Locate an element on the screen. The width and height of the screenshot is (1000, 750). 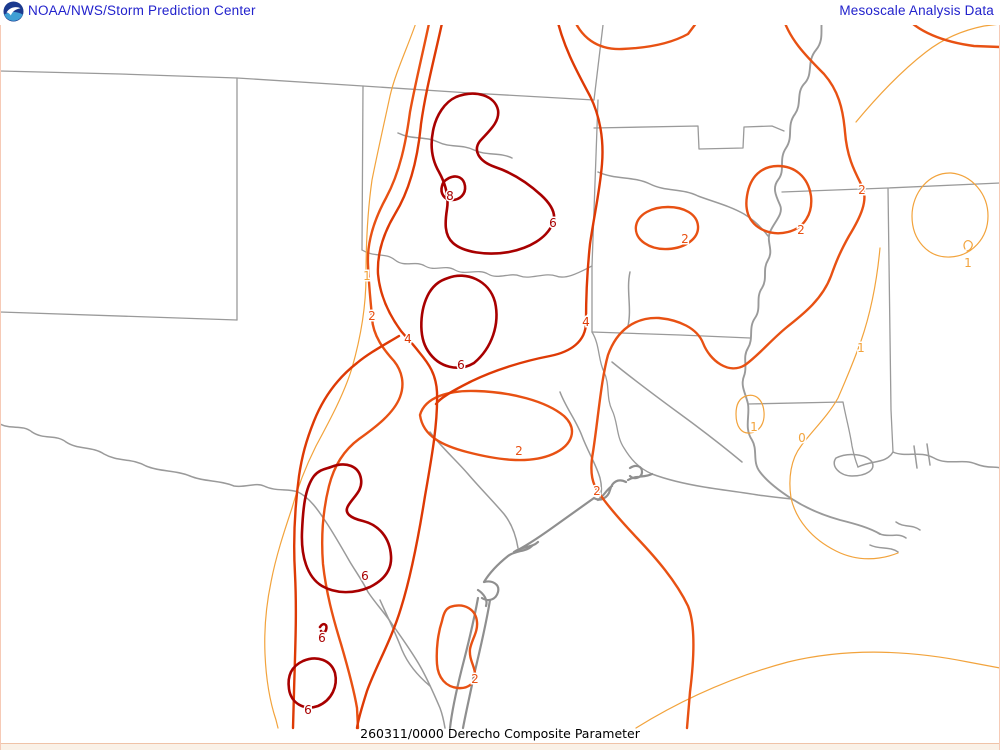
page-bottom-strip is located at coordinates (500, 746).